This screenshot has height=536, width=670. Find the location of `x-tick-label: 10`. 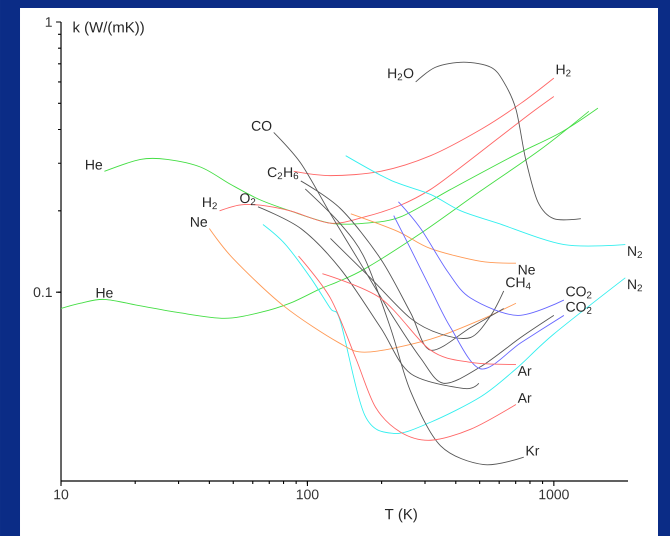

x-tick-label: 10 is located at coordinates (61, 494).